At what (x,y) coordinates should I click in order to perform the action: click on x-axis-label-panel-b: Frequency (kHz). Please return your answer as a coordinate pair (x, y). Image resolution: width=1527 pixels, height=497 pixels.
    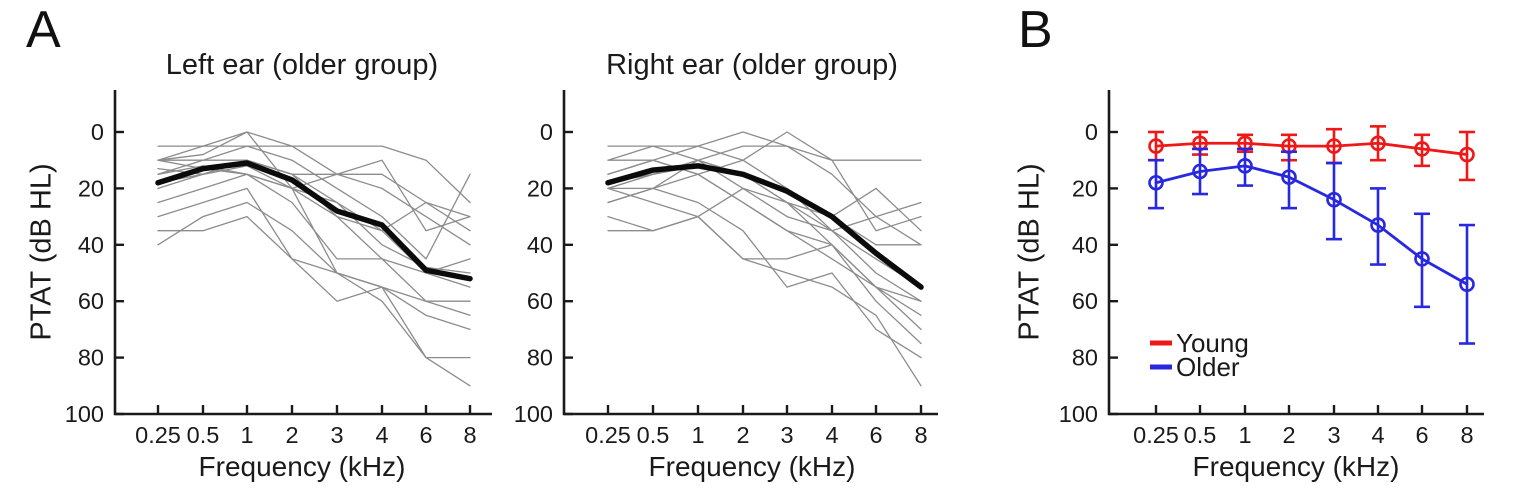
    Looking at the image, I should click on (1296, 466).